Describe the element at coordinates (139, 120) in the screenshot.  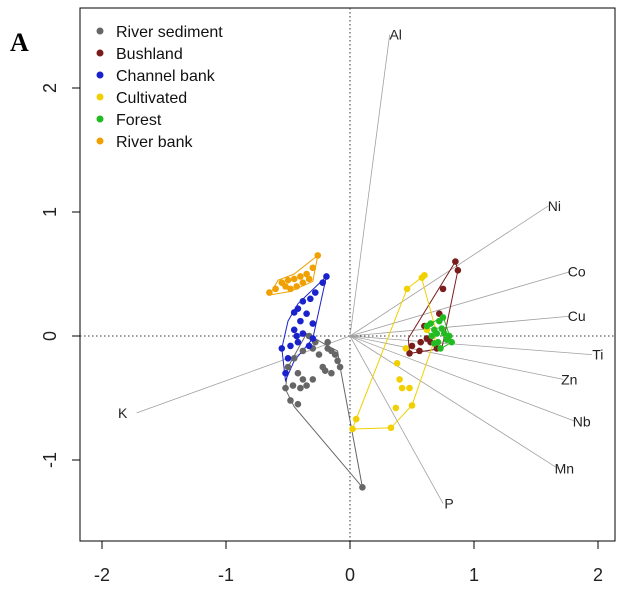
I see `legend-label-forest: Forest` at that location.